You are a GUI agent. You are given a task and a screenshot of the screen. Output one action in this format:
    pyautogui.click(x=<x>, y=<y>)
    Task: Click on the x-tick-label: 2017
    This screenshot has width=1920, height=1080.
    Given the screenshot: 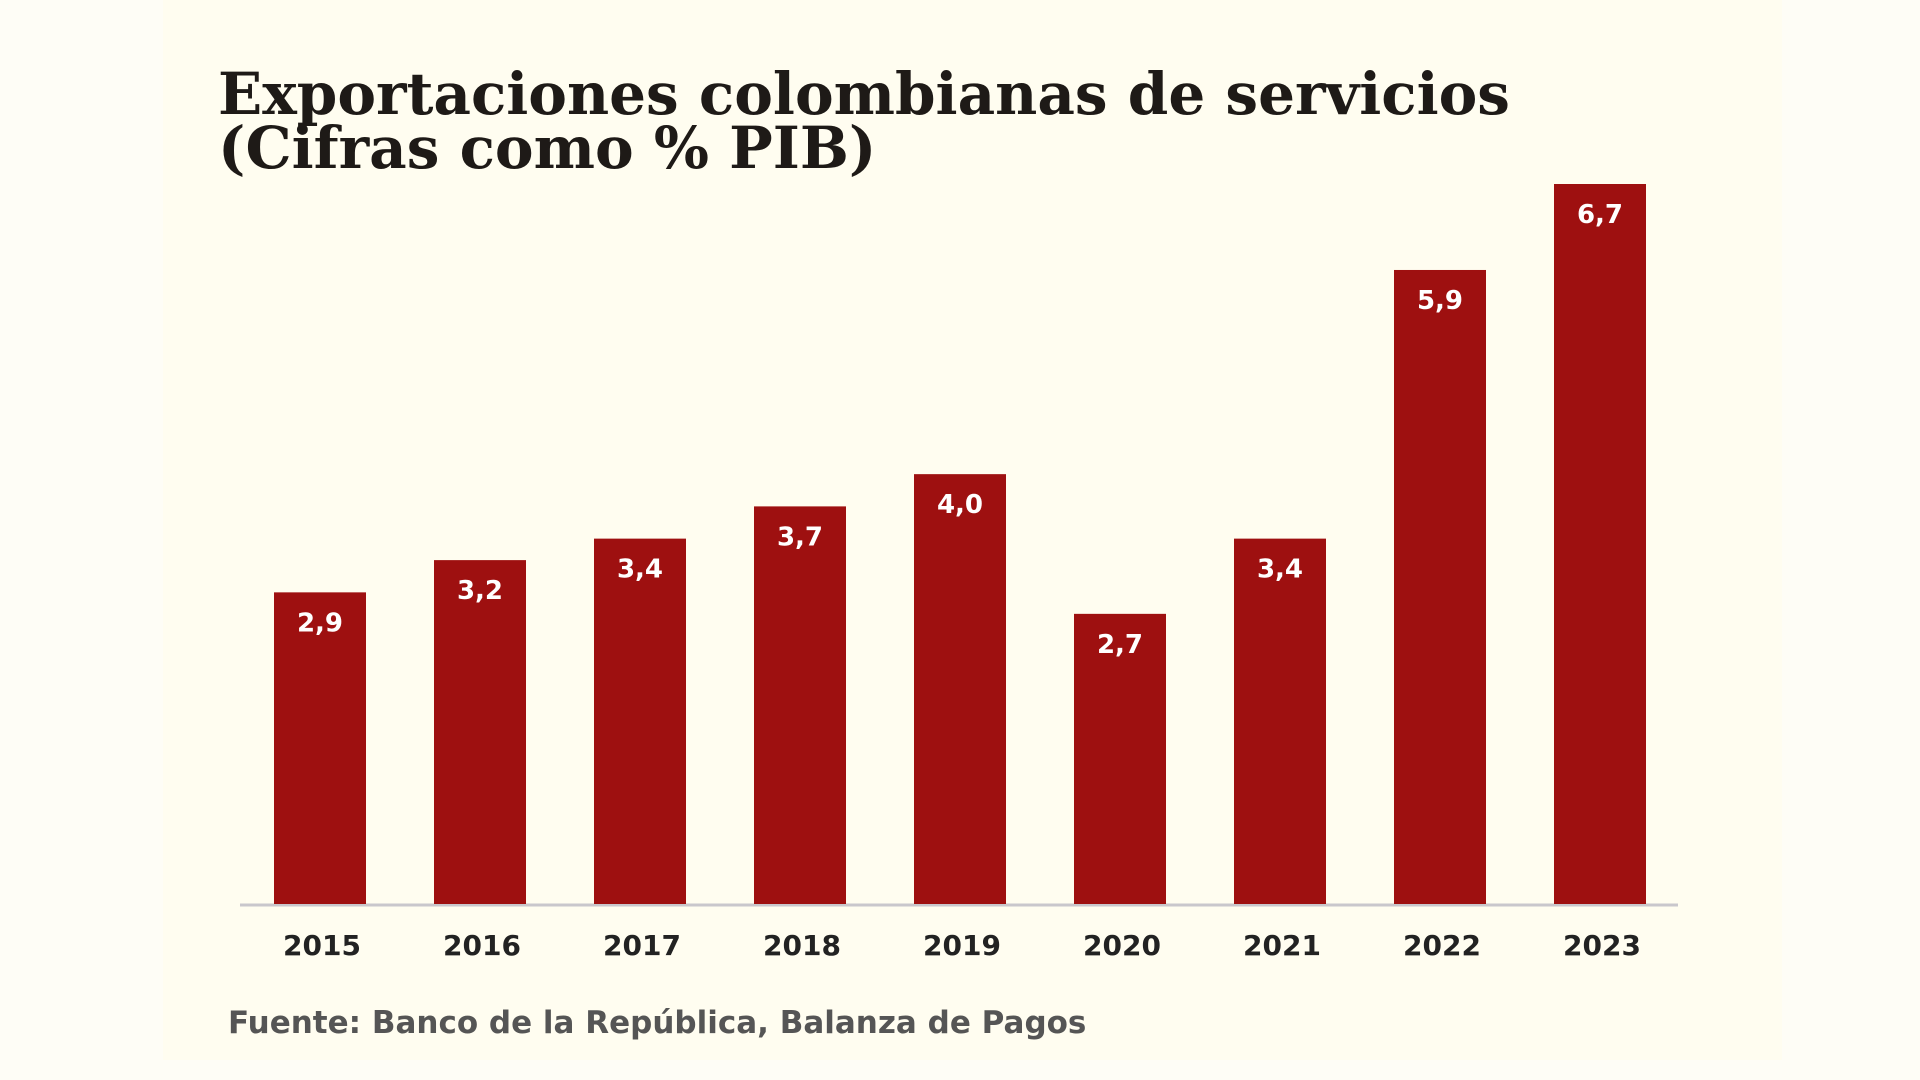 What is the action you would take?
    pyautogui.click(x=642, y=945)
    